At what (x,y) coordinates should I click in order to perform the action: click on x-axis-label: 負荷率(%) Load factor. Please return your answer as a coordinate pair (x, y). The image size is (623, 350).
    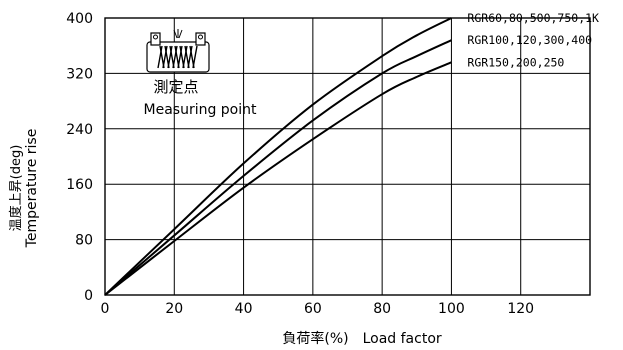
    Looking at the image, I should click on (362, 338).